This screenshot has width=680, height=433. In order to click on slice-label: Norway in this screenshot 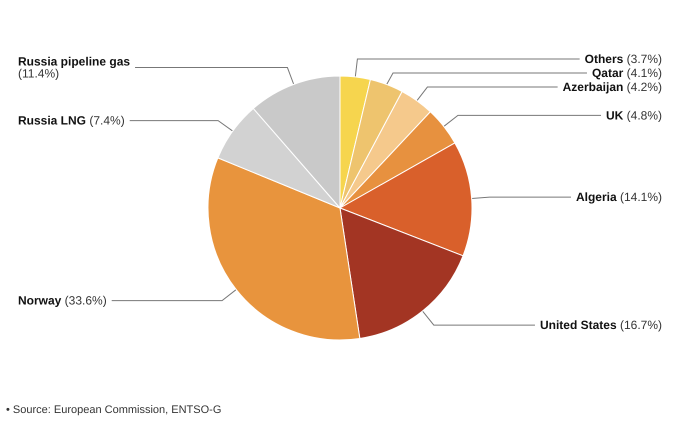, I will do `click(40, 301)`.